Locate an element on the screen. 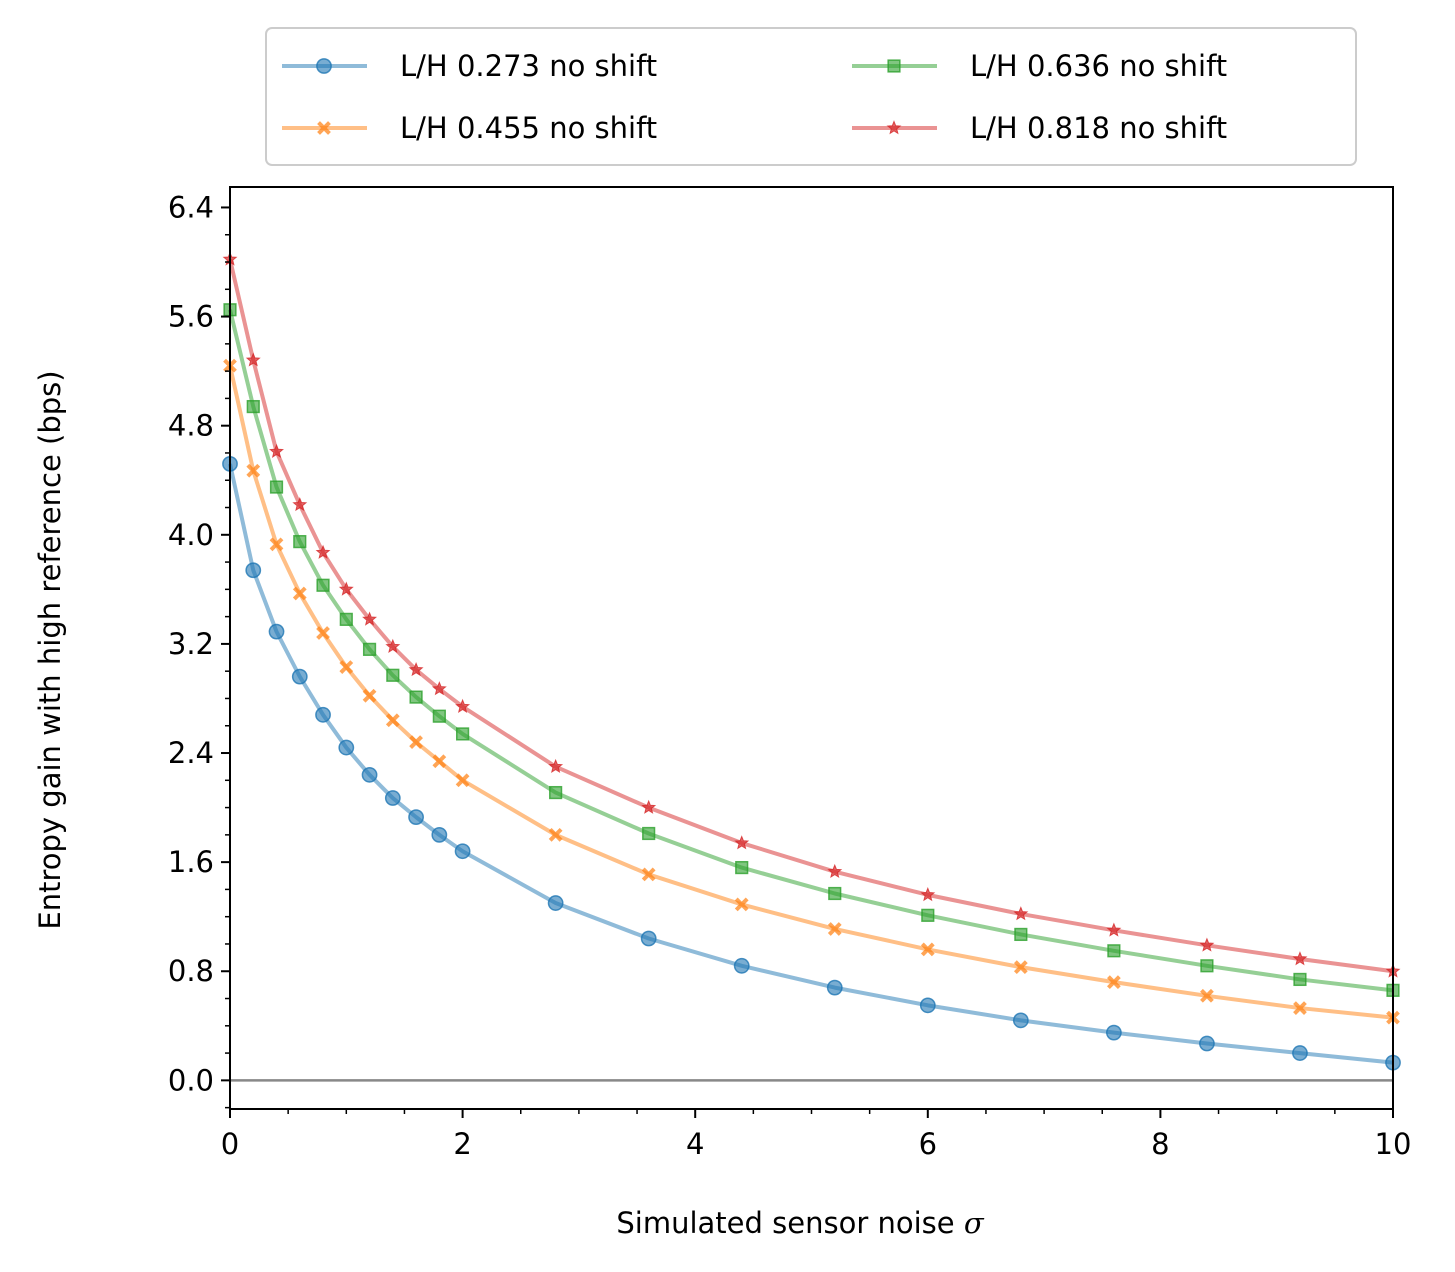 This screenshot has height=1272, width=1455. x-tick-label: 8 is located at coordinates (1160, 1144).